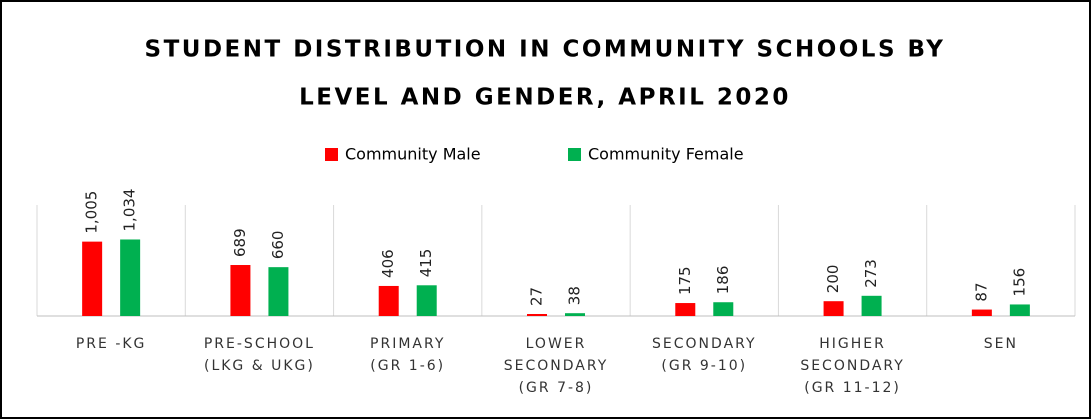  I want to click on value-label: 186, so click(723, 280).